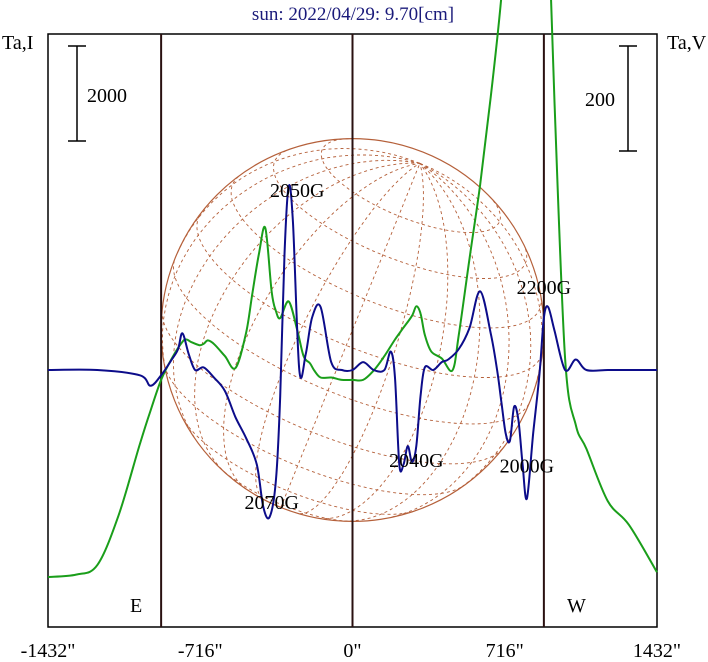 The height and width of the screenshot is (662, 708). What do you see at coordinates (687, 43) in the screenshot?
I see `right-axis-label: Ta,V` at bounding box center [687, 43].